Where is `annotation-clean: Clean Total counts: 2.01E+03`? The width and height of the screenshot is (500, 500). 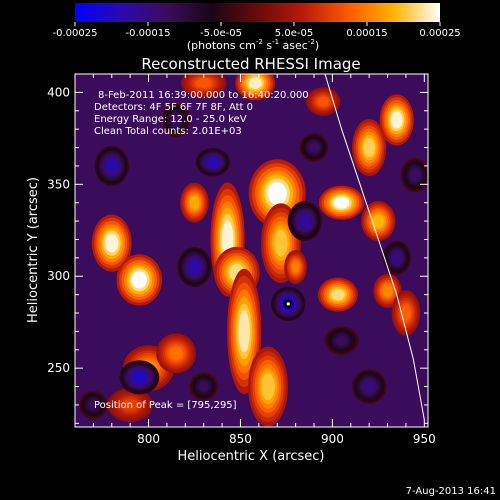 annotation-clean: Clean Total counts: 2.01E+03 is located at coordinates (168, 131).